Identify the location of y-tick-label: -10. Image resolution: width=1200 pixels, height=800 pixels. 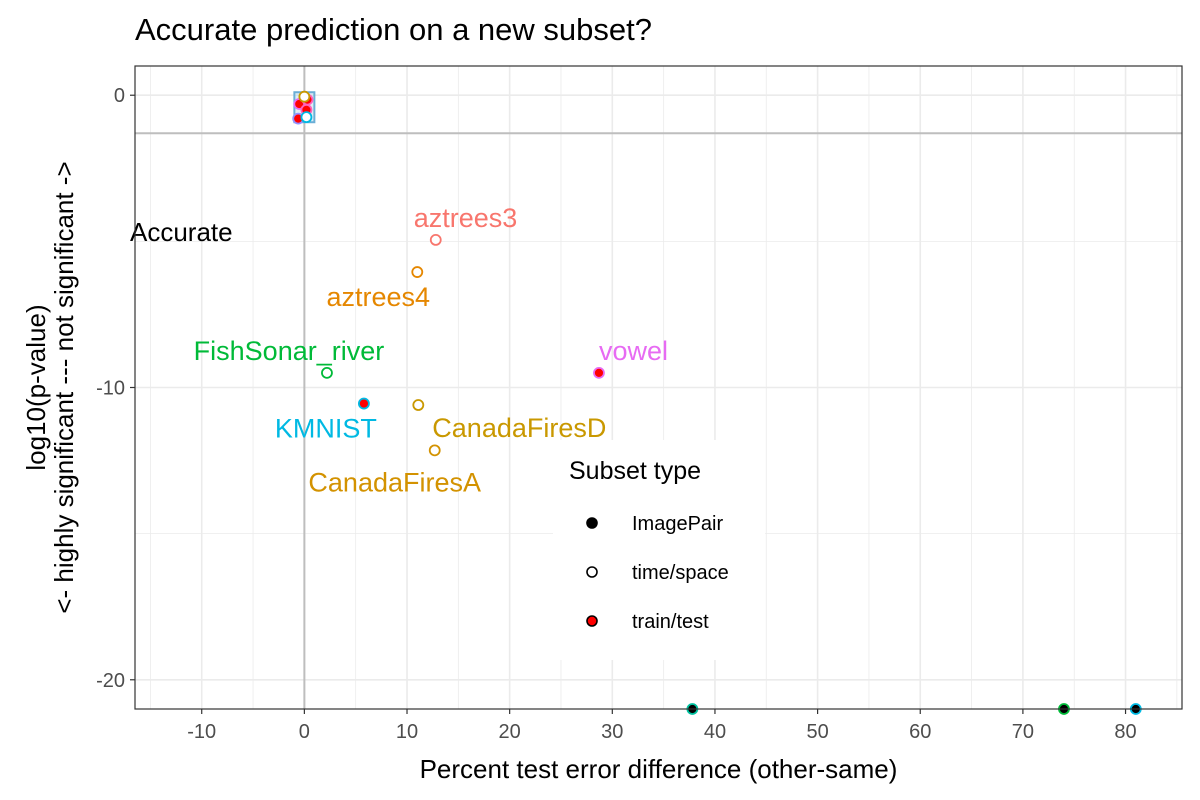
(110, 389).